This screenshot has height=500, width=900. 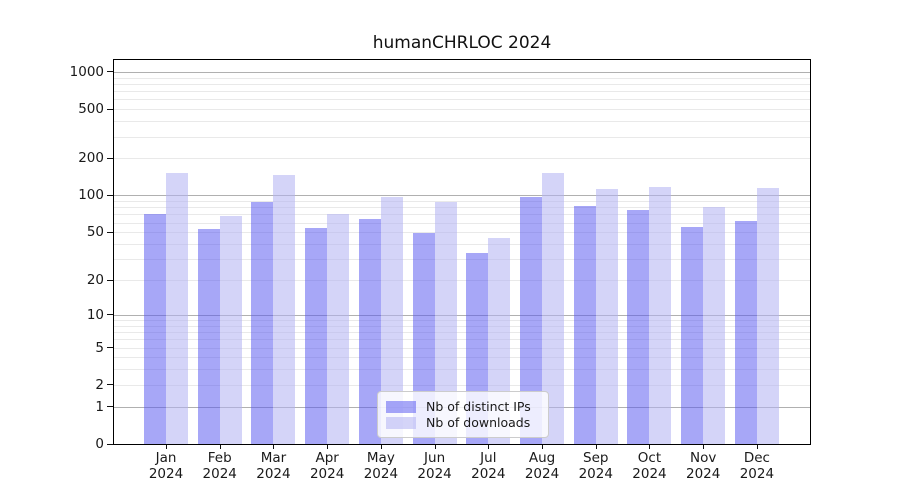 What do you see at coordinates (327, 466) in the screenshot?
I see `x-tick-label: Apr 2024` at bounding box center [327, 466].